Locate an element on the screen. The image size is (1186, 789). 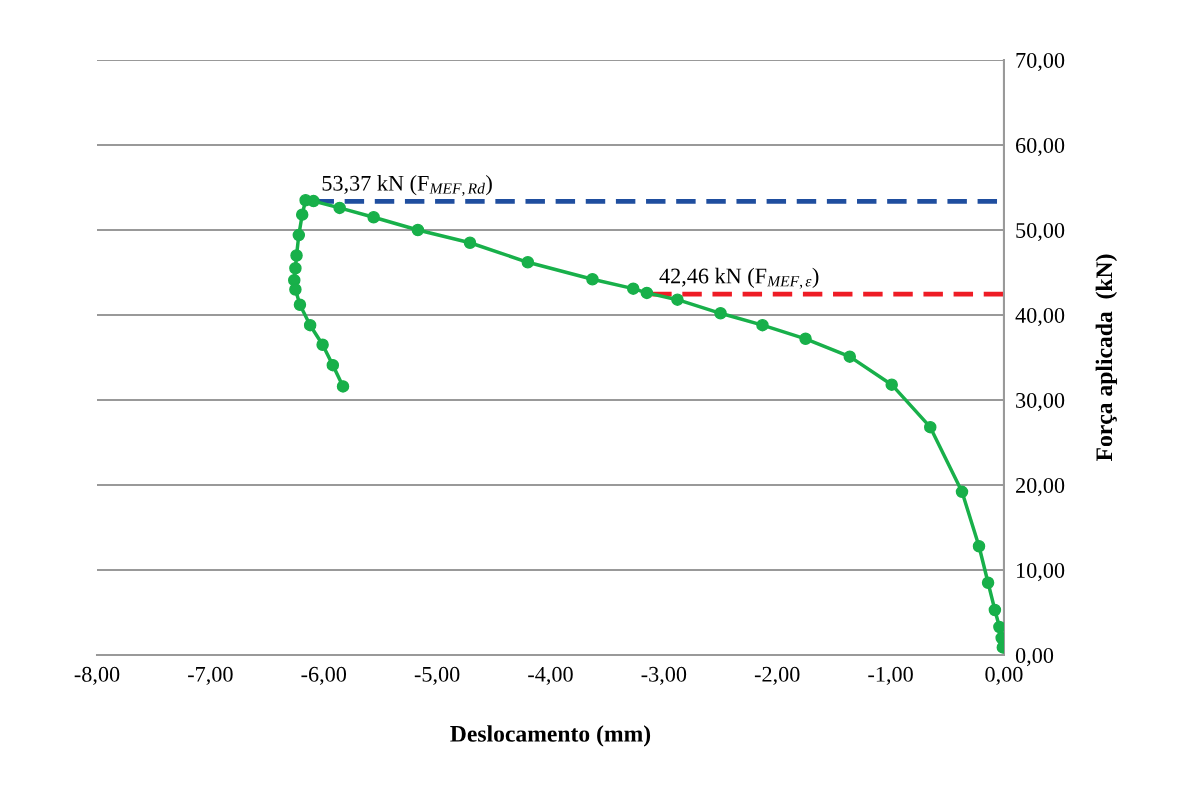
y-tick-label: 0,00 is located at coordinates (1034, 657).